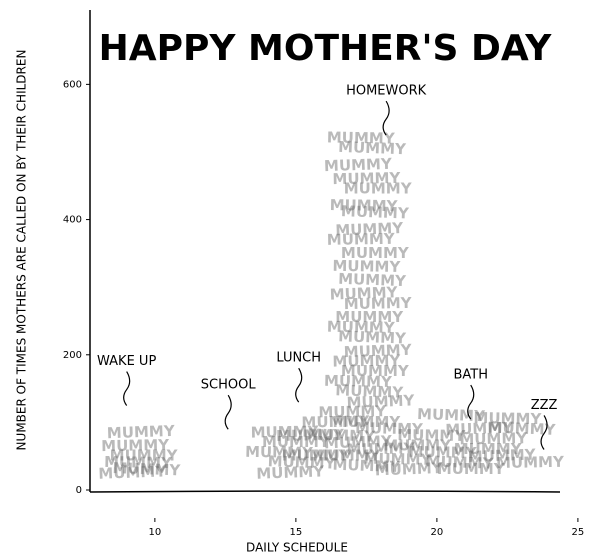  I want to click on annotation: WAKE UP, so click(126, 361).